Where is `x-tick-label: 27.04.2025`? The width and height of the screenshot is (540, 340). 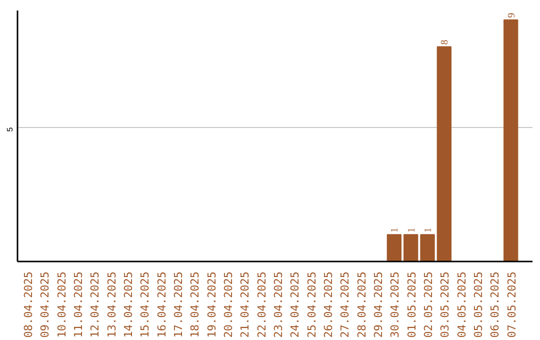 x-tick-label: 27.04.2025 is located at coordinates (345, 304).